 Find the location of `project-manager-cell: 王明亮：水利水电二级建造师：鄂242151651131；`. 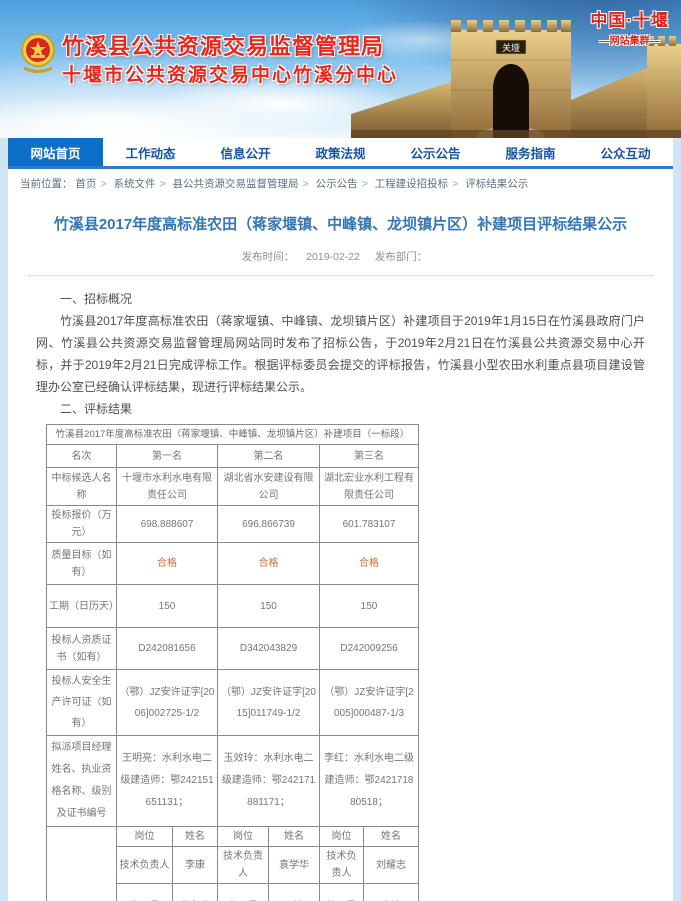

project-manager-cell: 王明亮：水利水电二级建造师：鄂242151651131； is located at coordinates (167, 781).